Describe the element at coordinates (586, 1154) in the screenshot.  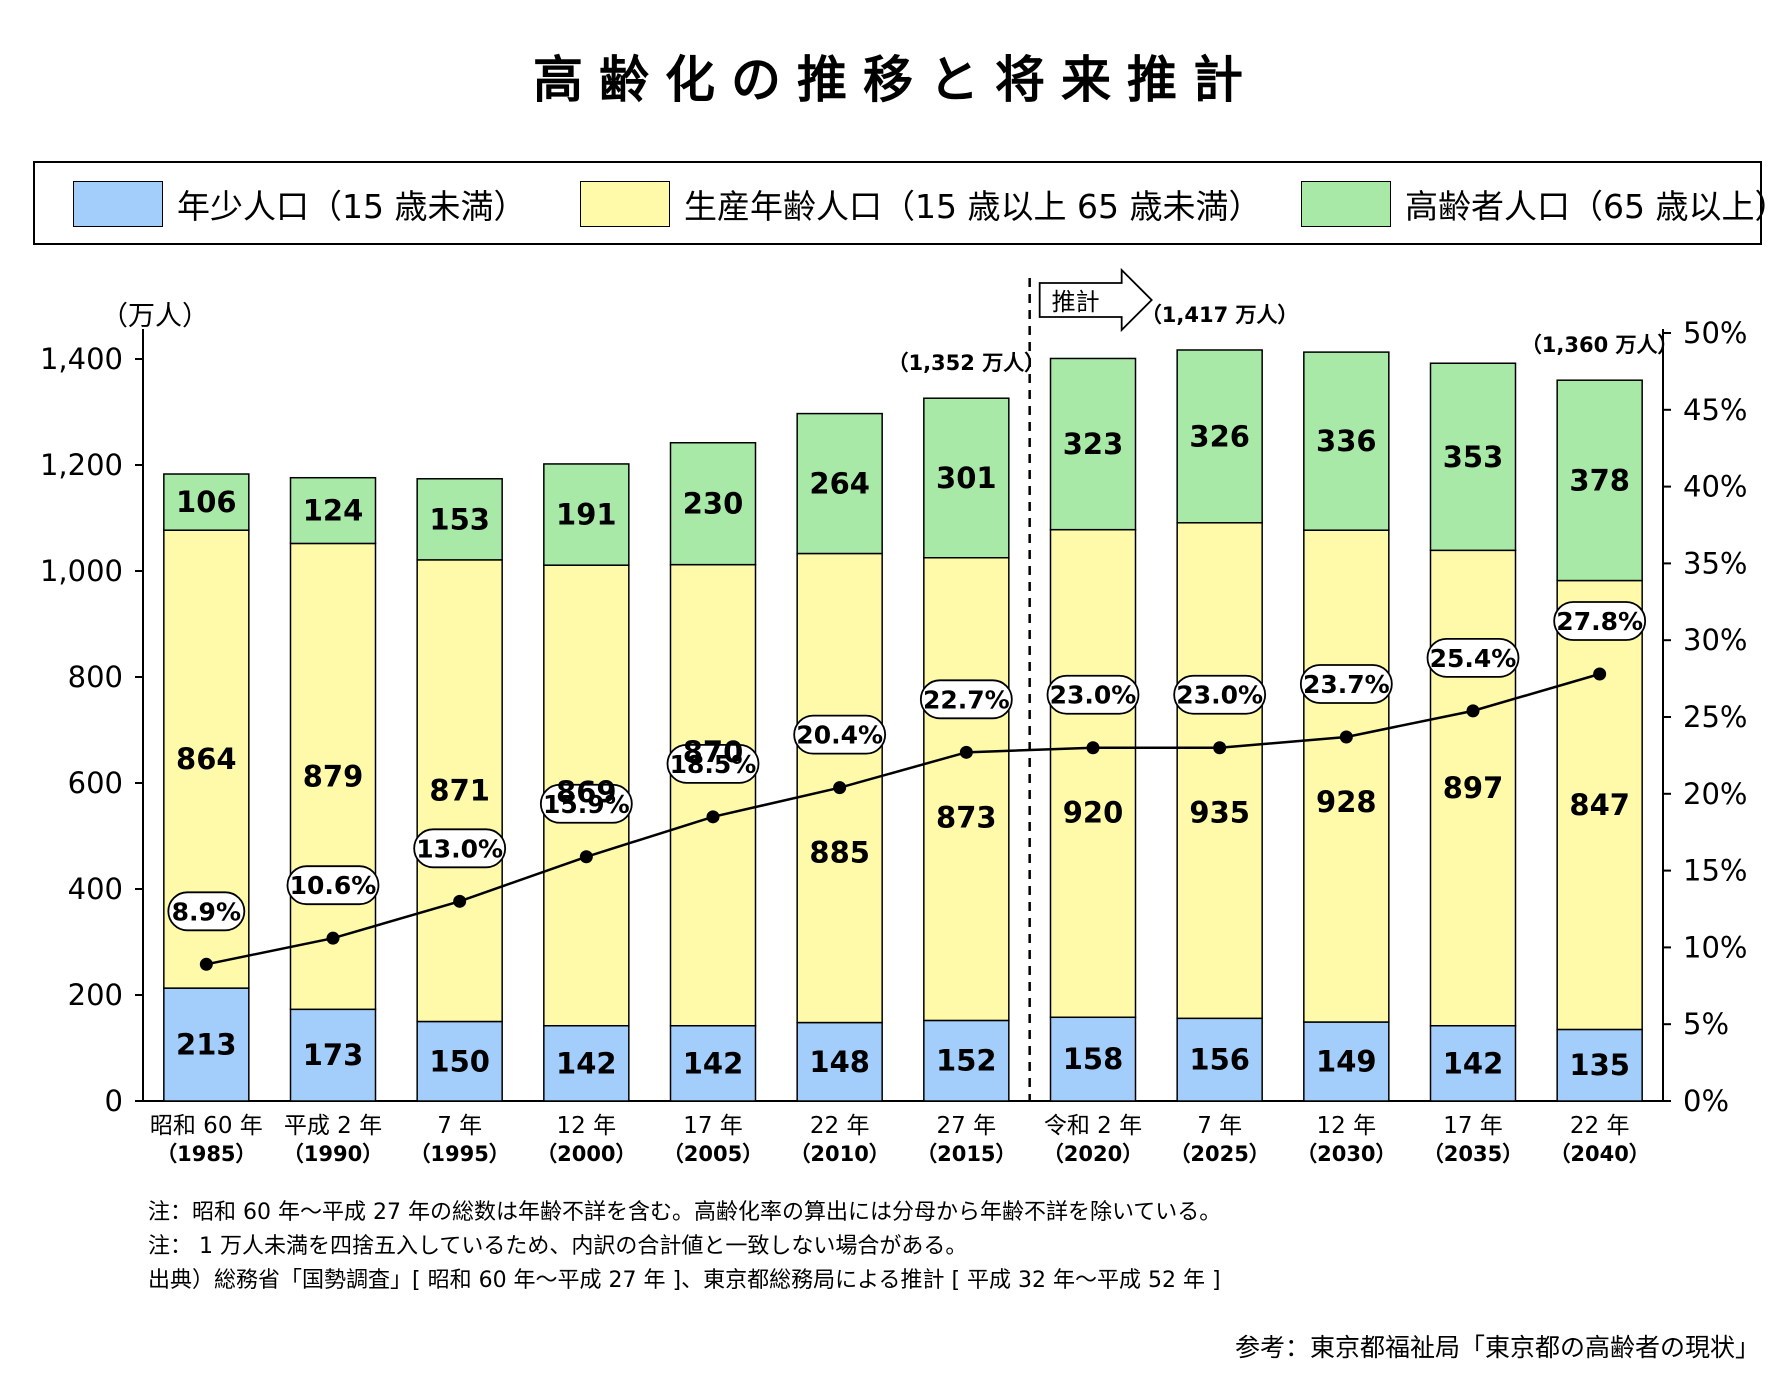
I see `x-category-year: （2000）` at that location.